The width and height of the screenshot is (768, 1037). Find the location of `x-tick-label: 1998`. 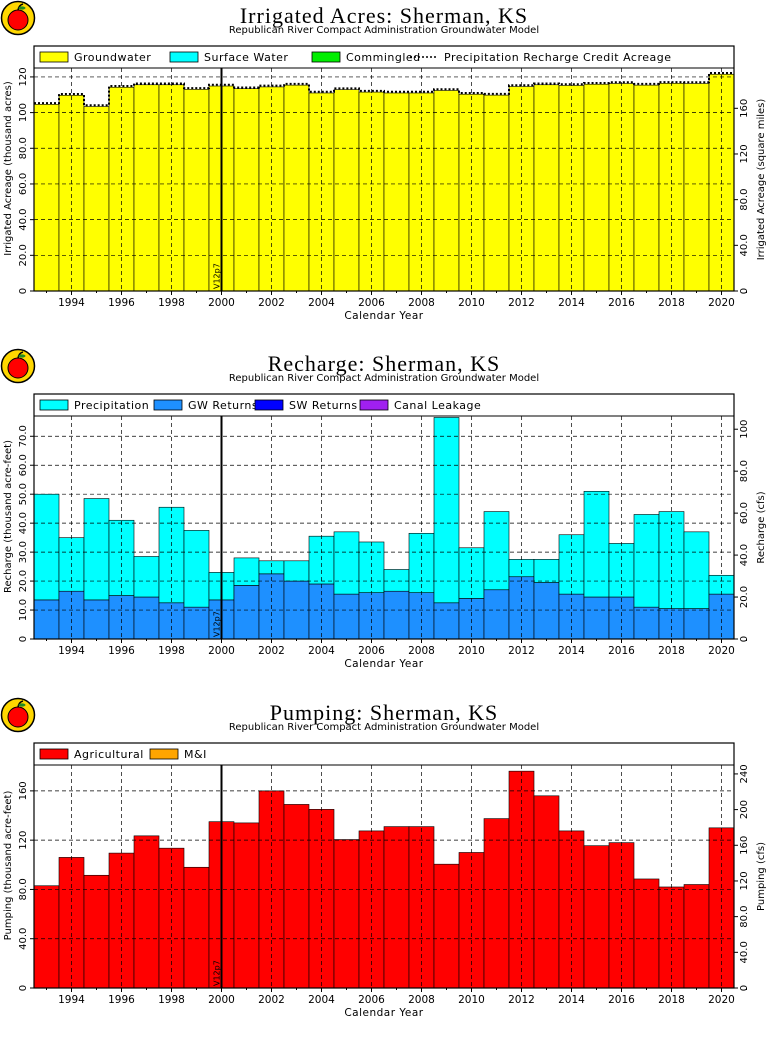

x-tick-label: 1998 is located at coordinates (171, 303).